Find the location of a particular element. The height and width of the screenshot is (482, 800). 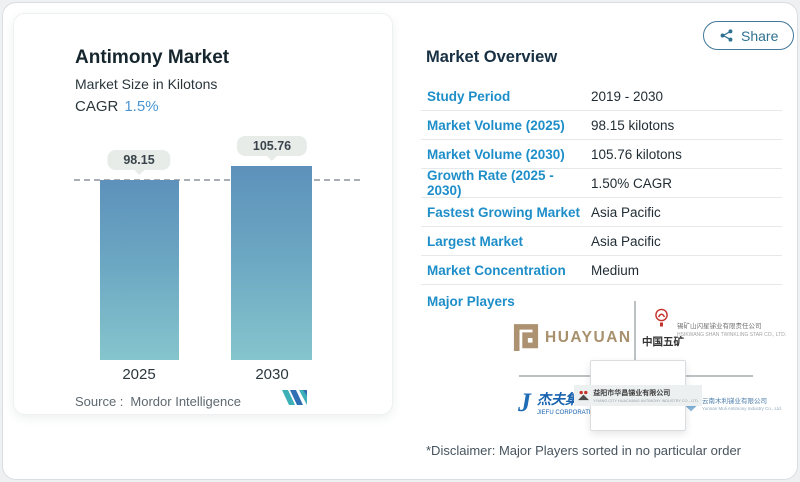

huayuan-glyph-icon is located at coordinates (526, 337).